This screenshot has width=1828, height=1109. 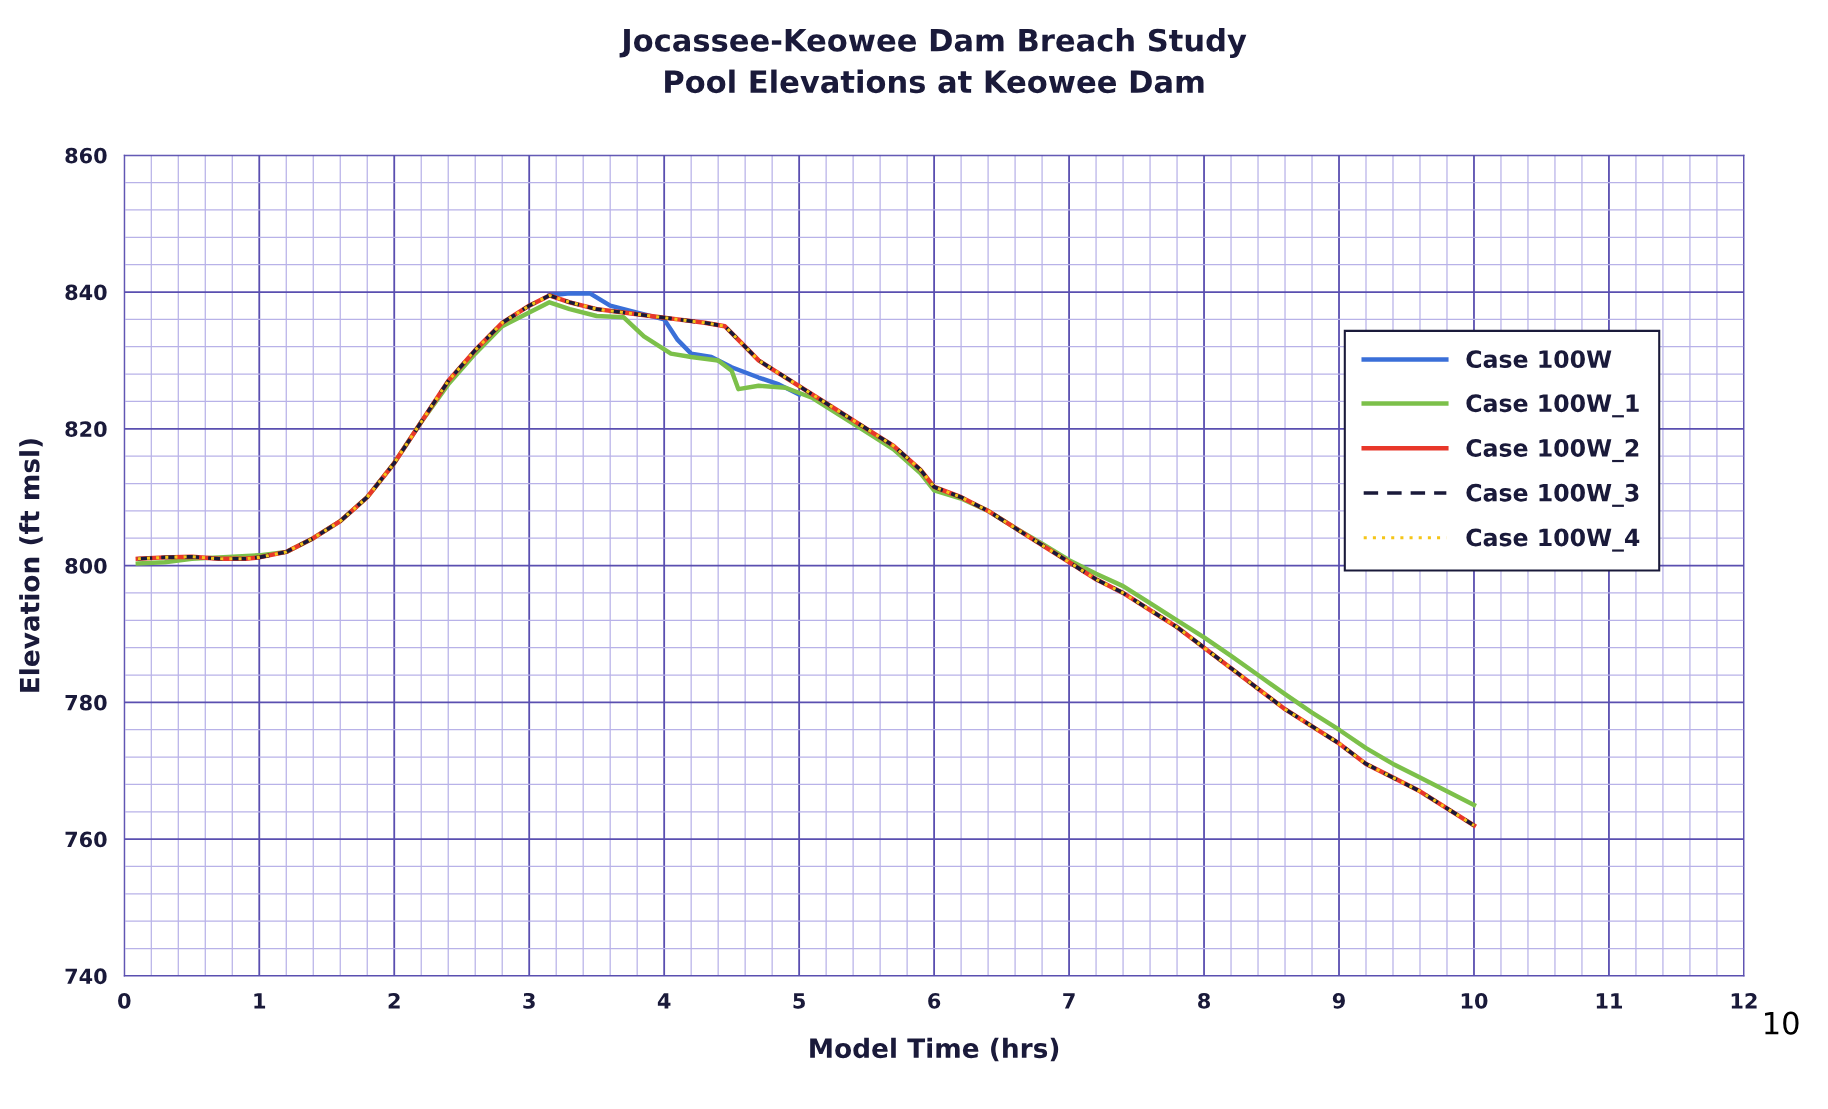 I want to click on chart-title: Jocassee-Keowee Dam Breach Study Pool Elevations at Keowee Dam, so click(x=933, y=61).